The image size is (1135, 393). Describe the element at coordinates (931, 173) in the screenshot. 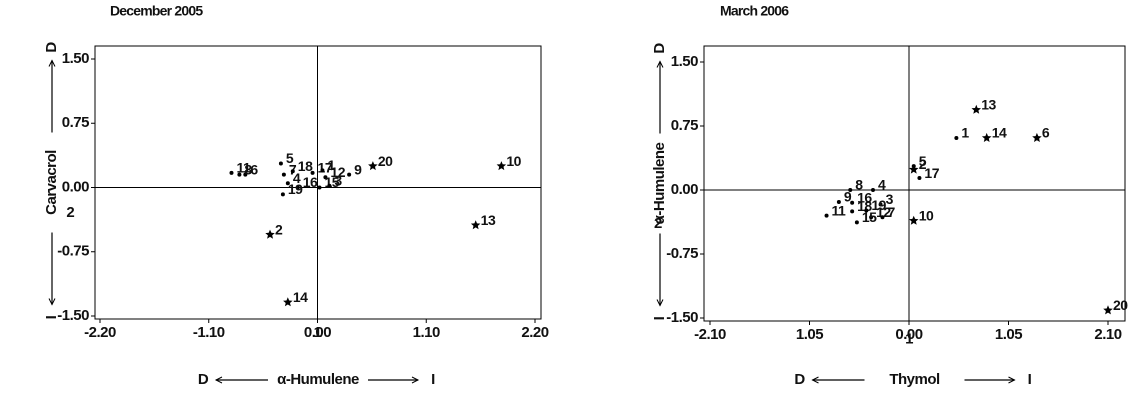

I see `point-label: 17` at that location.